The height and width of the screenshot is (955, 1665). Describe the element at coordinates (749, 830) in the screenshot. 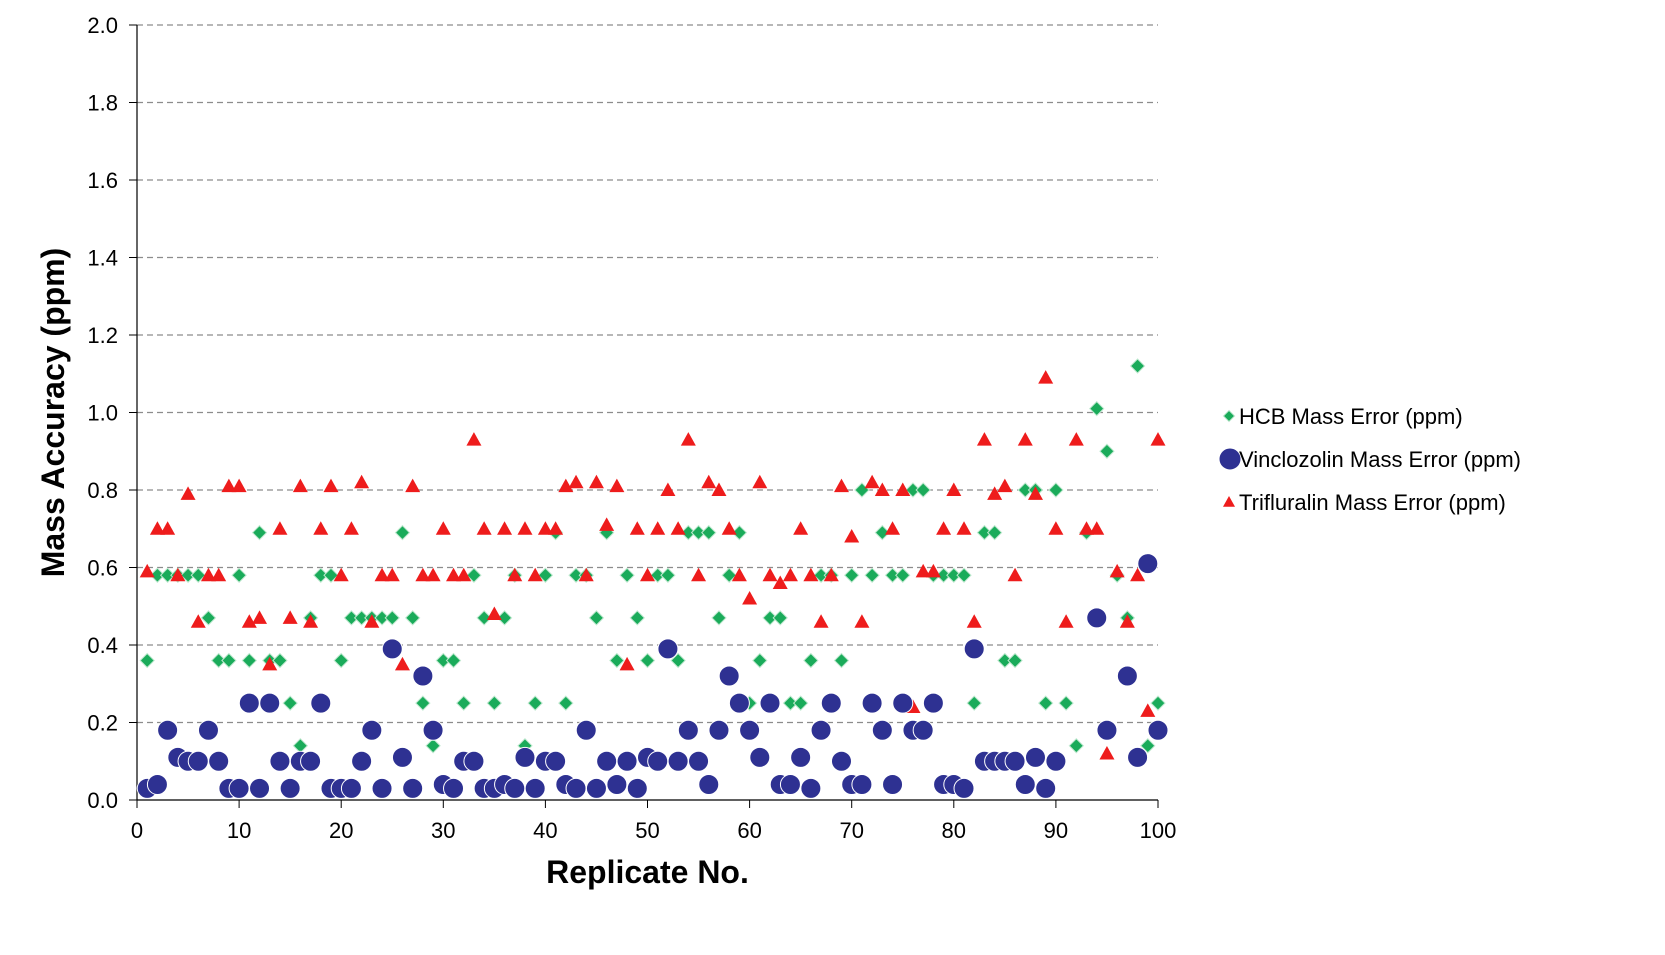

I see `x-tick-label: 60` at that location.